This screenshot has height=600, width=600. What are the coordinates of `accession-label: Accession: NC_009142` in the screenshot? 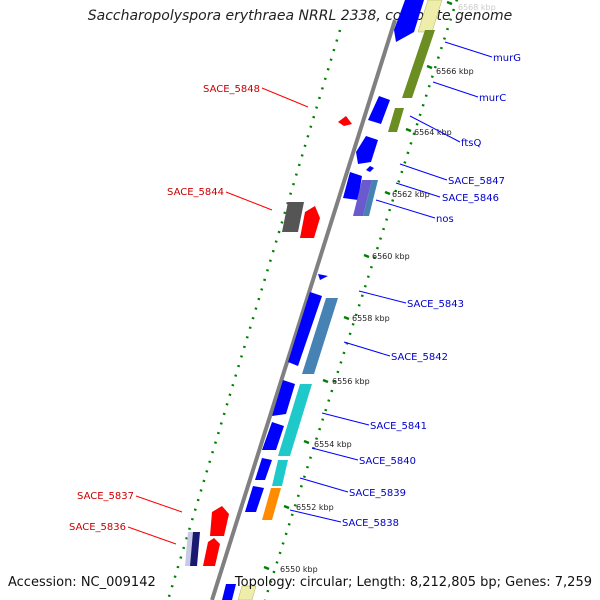 It's located at (82, 582).